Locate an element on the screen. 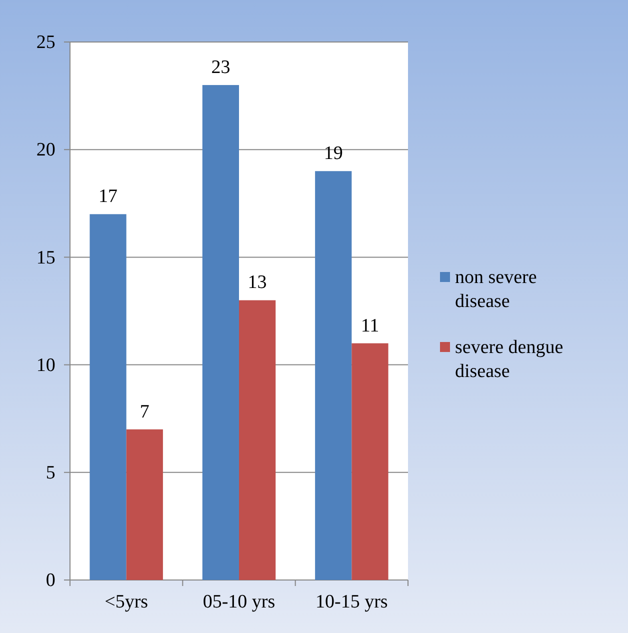 The height and width of the screenshot is (633, 628). data-label: 7 is located at coordinates (145, 411).